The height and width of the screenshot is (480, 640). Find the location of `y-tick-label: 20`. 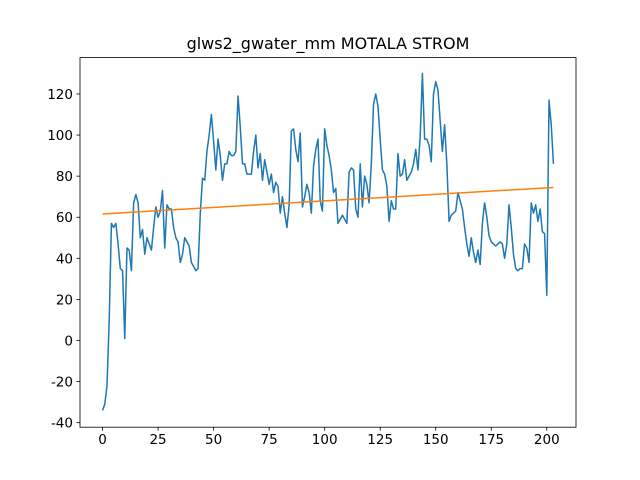

y-tick-label: 20 is located at coordinates (64, 300).